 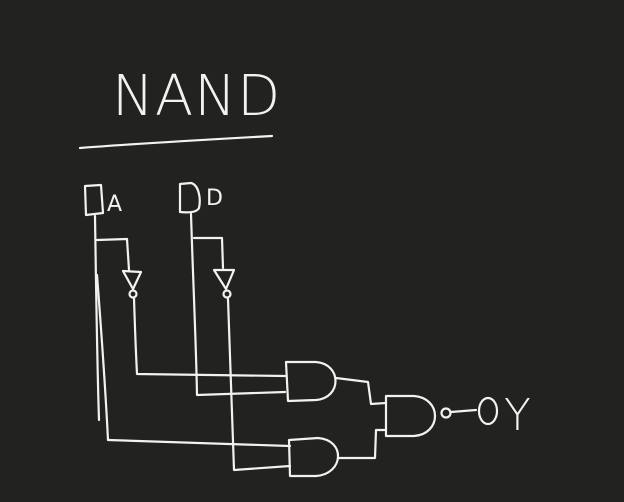 What do you see at coordinates (94, 200) in the screenshot?
I see `input-a-box` at bounding box center [94, 200].